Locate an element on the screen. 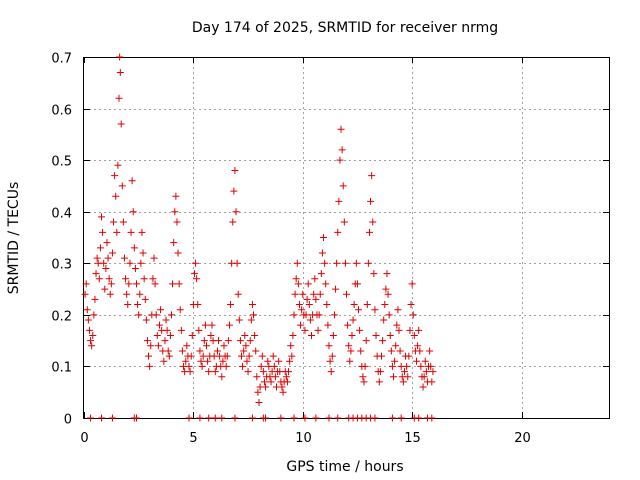 Image resolution: width=640 pixels, height=480 pixels. y-tick-label: 0.5 is located at coordinates (61, 162).